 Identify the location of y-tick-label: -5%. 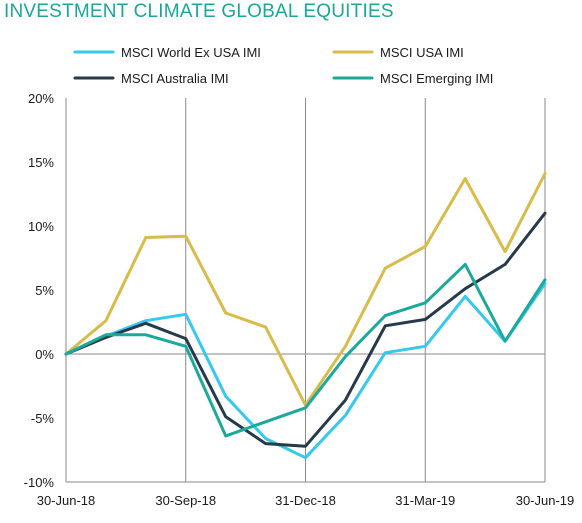
(43, 418).